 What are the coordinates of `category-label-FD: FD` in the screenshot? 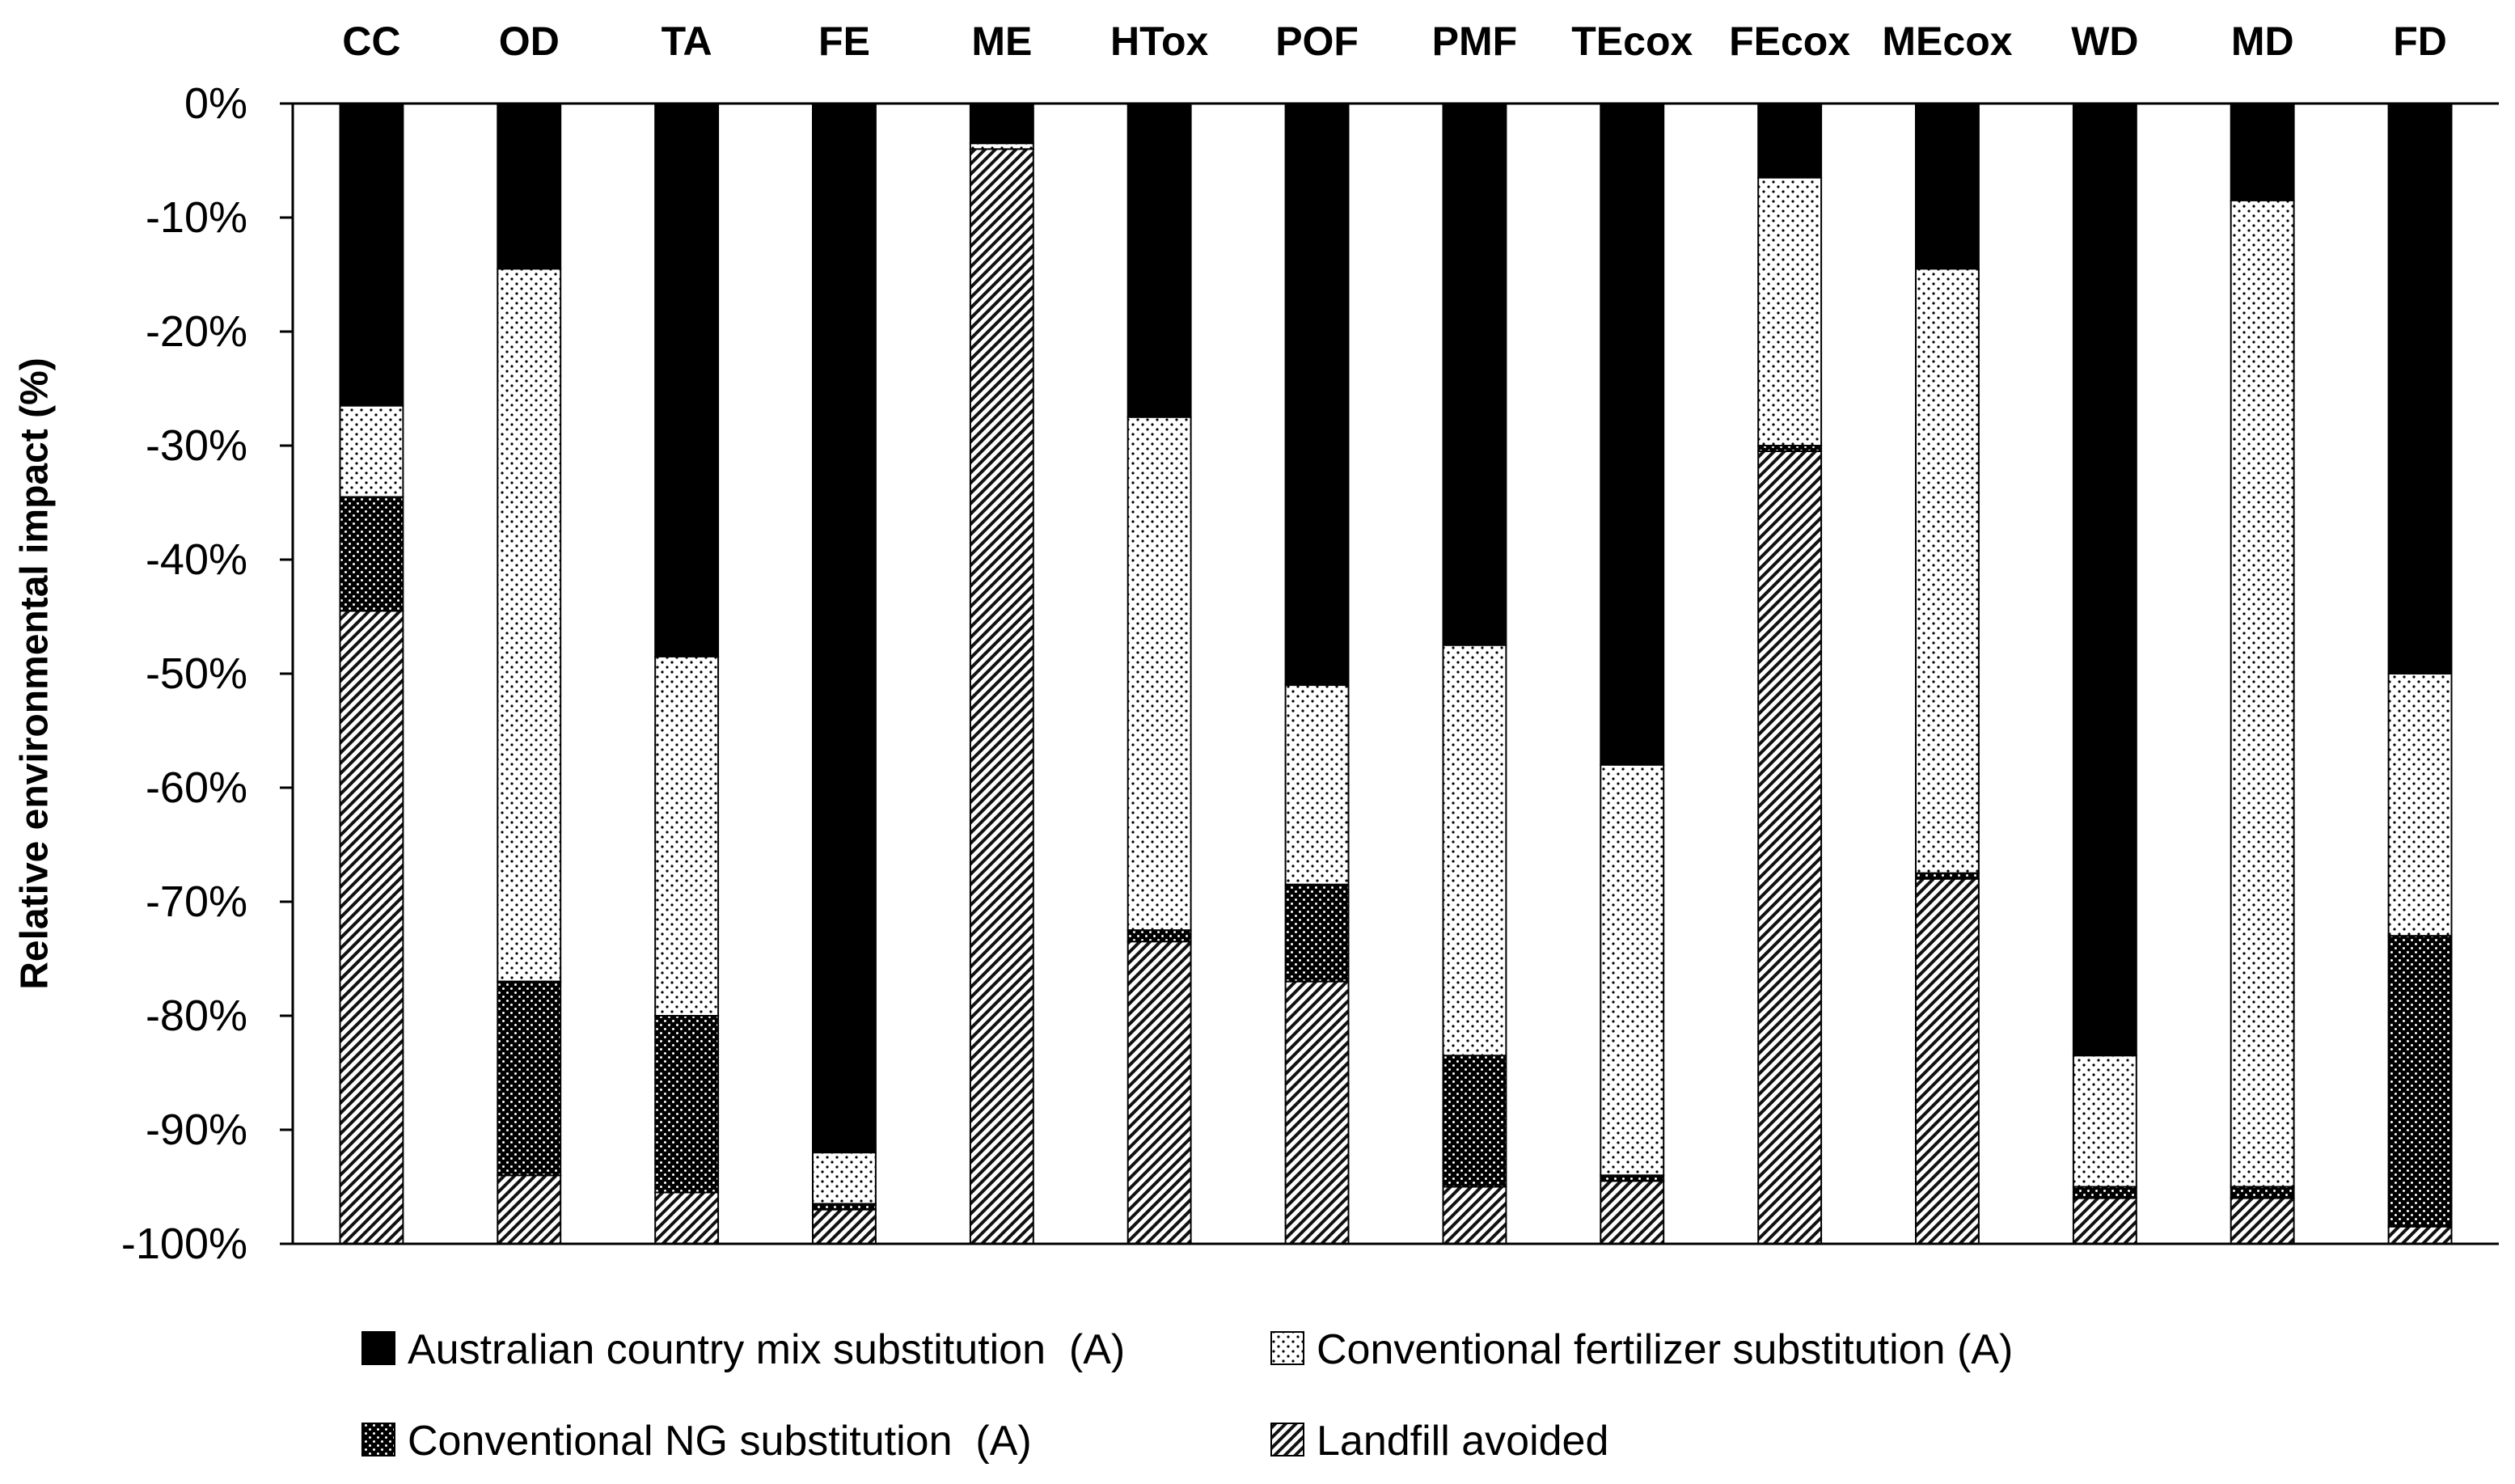 It's located at (2420, 41).